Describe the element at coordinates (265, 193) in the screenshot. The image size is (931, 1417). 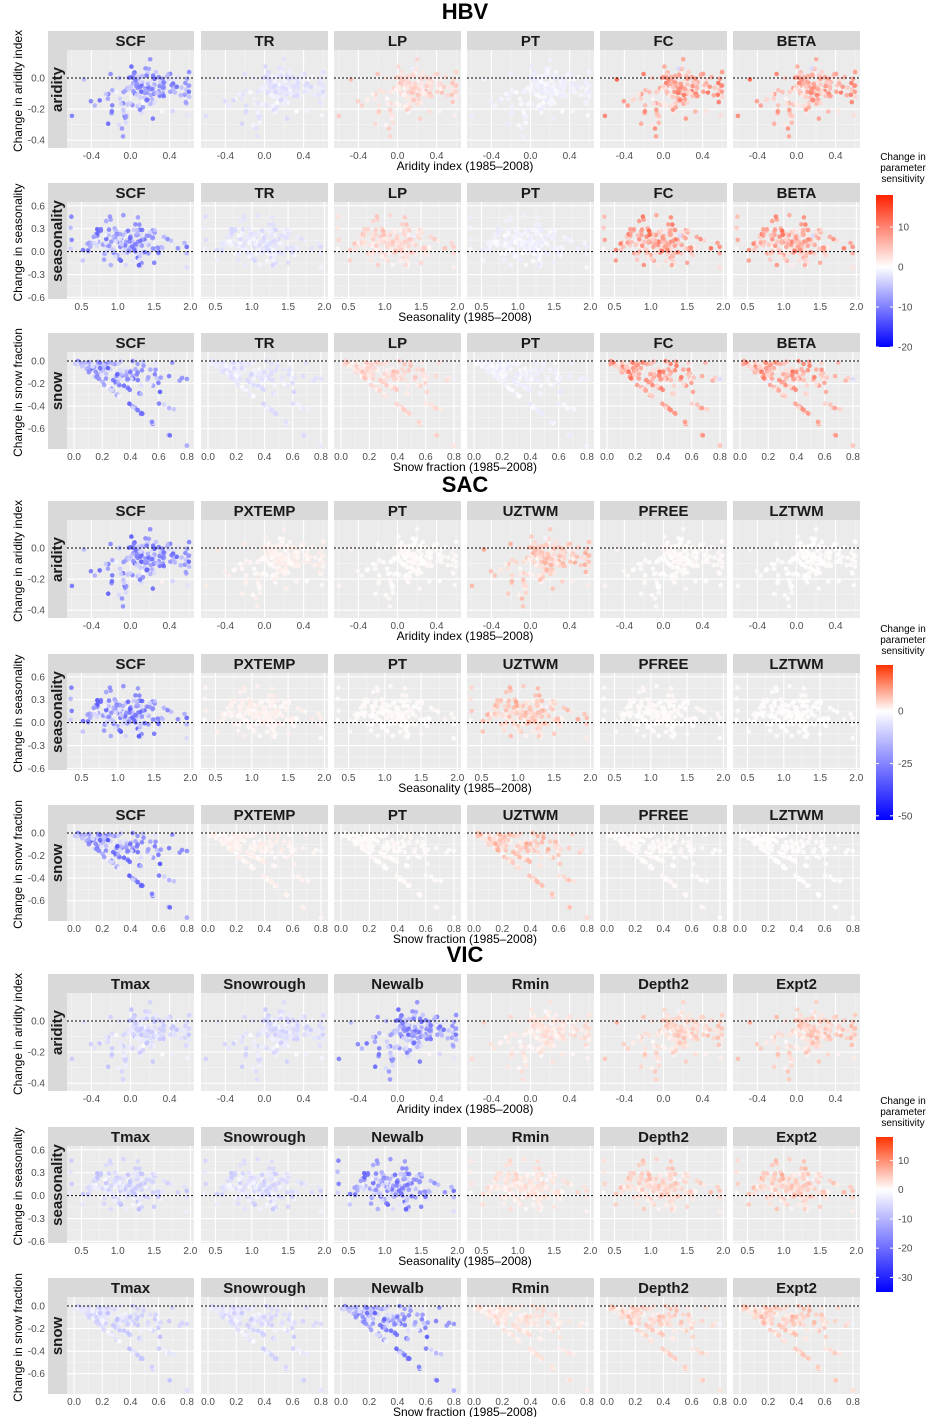
I see `panel-strip-label: TR` at that location.